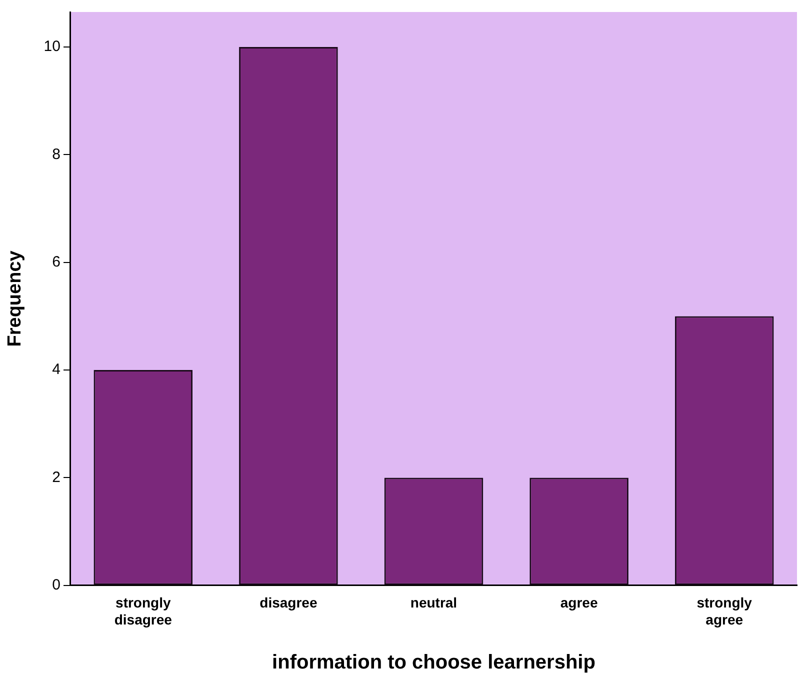 The height and width of the screenshot is (679, 799). Describe the element at coordinates (56, 369) in the screenshot. I see `y-tick-label: 4` at that location.